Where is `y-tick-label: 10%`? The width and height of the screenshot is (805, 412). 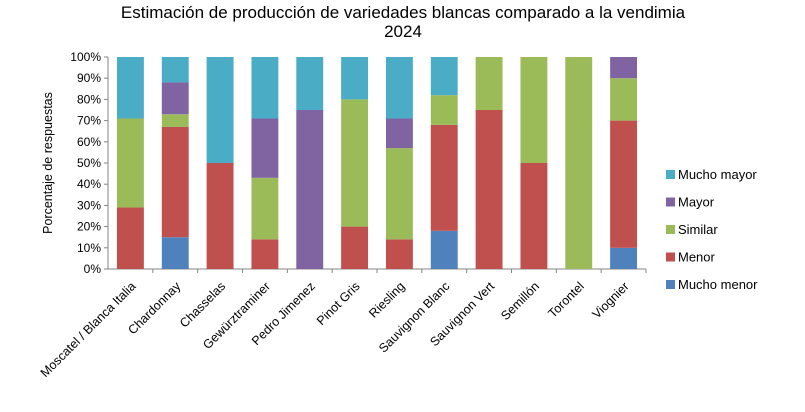 y-tick-label: 10% is located at coordinates (89, 248).